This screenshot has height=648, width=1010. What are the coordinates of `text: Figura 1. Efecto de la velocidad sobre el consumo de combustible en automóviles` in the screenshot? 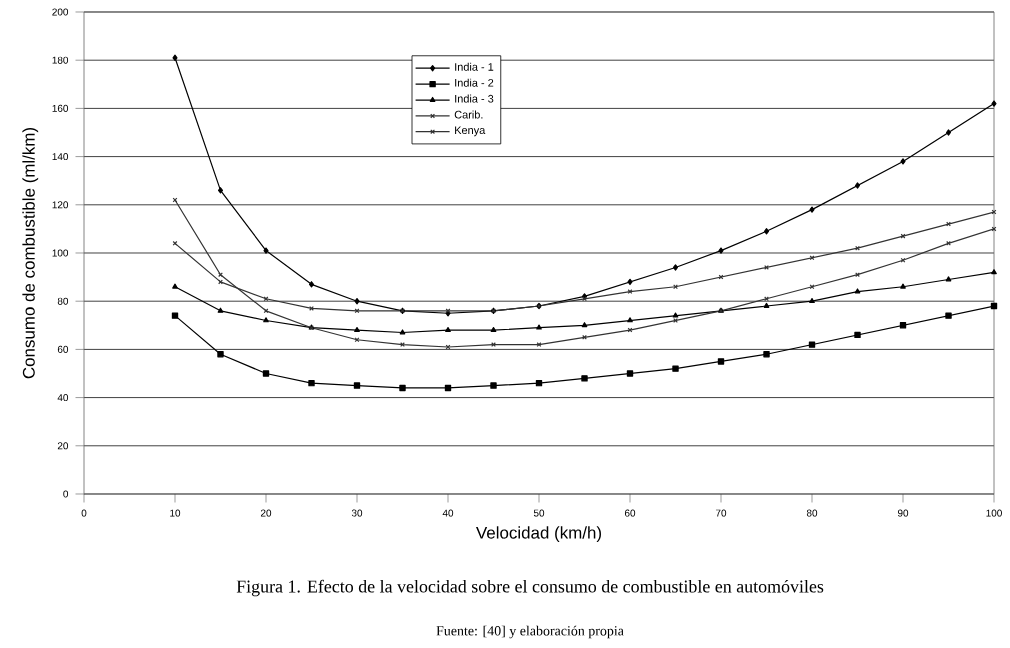 It's located at (530, 588).